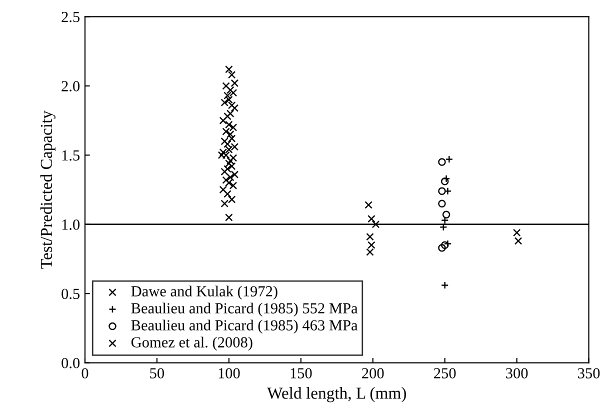 The width and height of the screenshot is (607, 417). What do you see at coordinates (71, 224) in the screenshot?
I see `y-tick-label: 1.0` at bounding box center [71, 224].